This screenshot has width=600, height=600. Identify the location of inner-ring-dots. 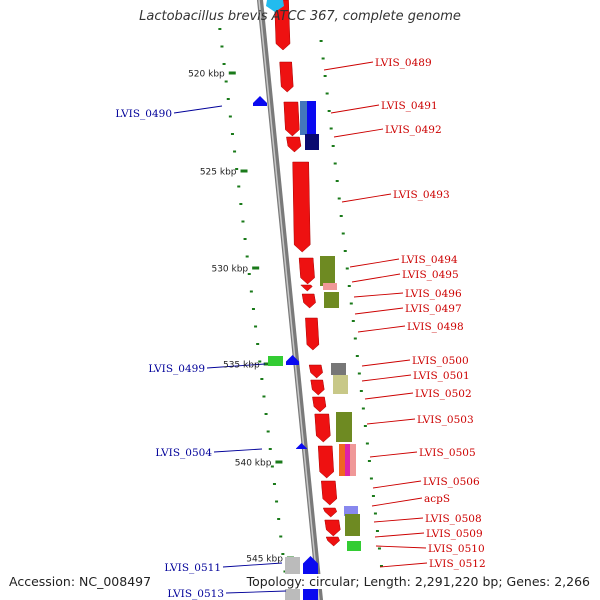
(256, 309).